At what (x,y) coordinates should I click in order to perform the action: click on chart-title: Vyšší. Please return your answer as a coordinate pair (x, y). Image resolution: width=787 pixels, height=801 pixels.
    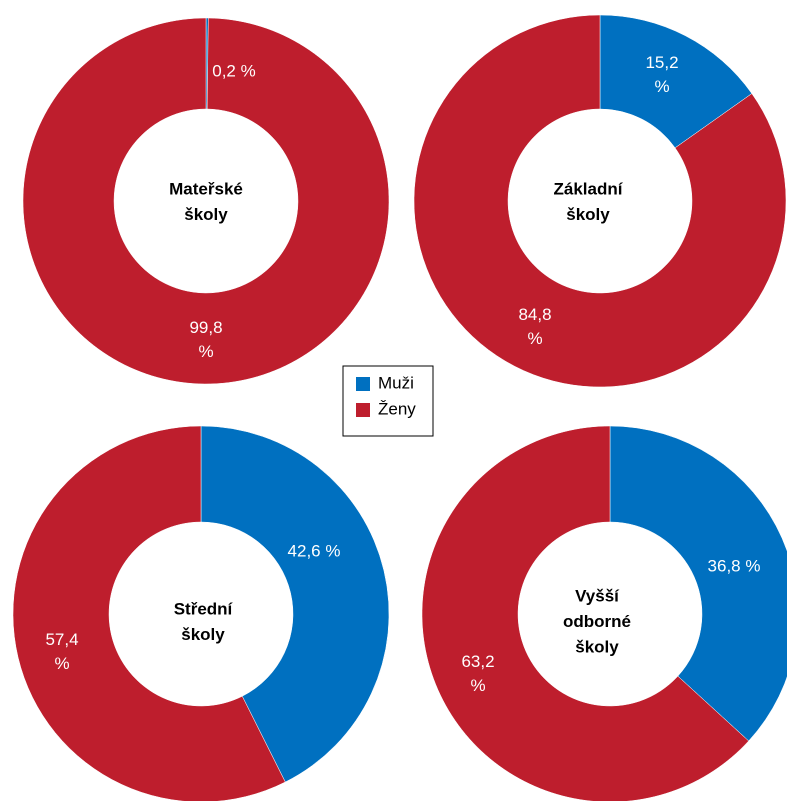
    Looking at the image, I should click on (597, 595).